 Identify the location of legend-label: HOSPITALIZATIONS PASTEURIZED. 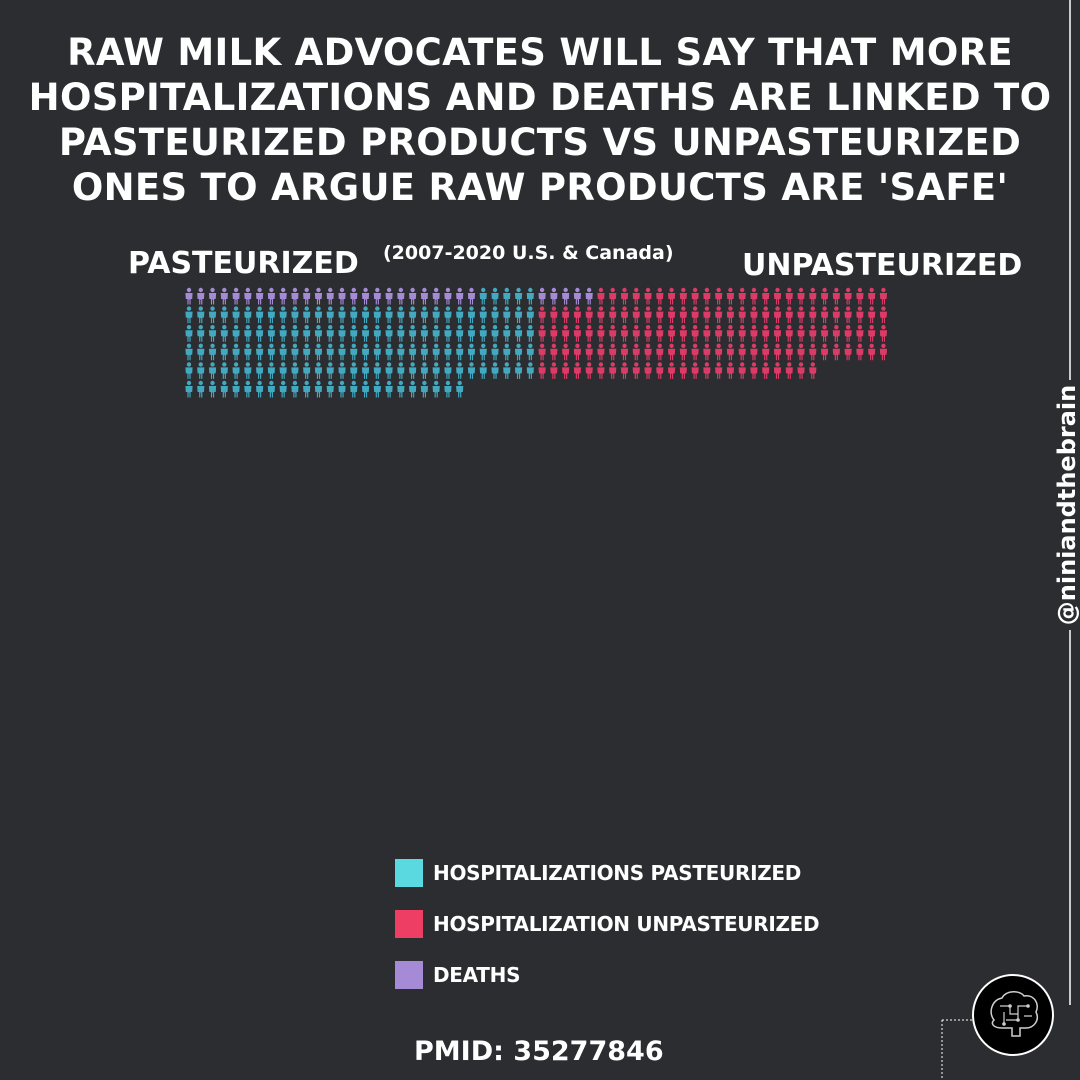
(617, 873).